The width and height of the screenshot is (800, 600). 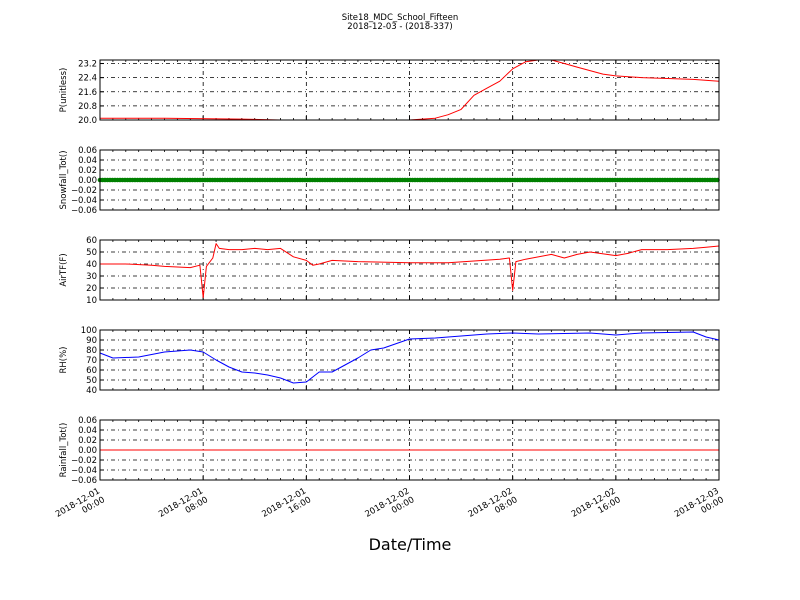 I want to click on y-tick-label: 70, so click(x=91, y=361).